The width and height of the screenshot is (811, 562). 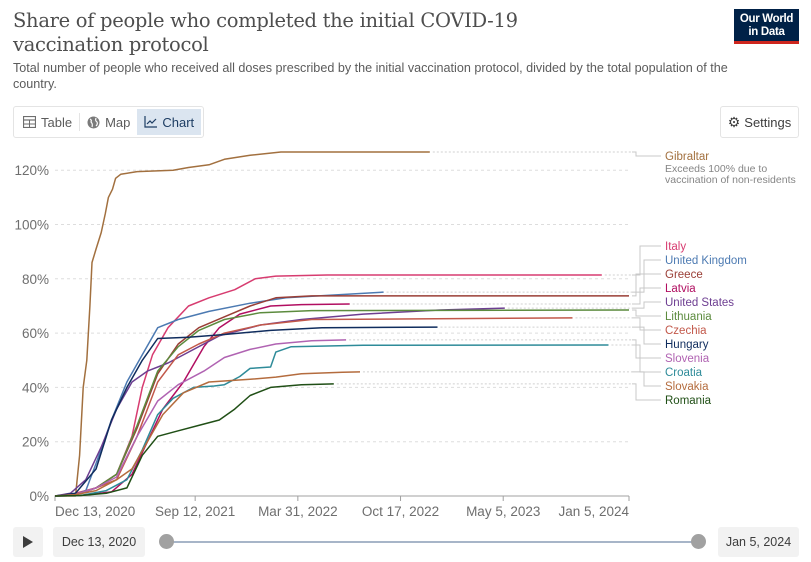 I want to click on legend-label-slovakia: Slovakia, so click(x=687, y=387).